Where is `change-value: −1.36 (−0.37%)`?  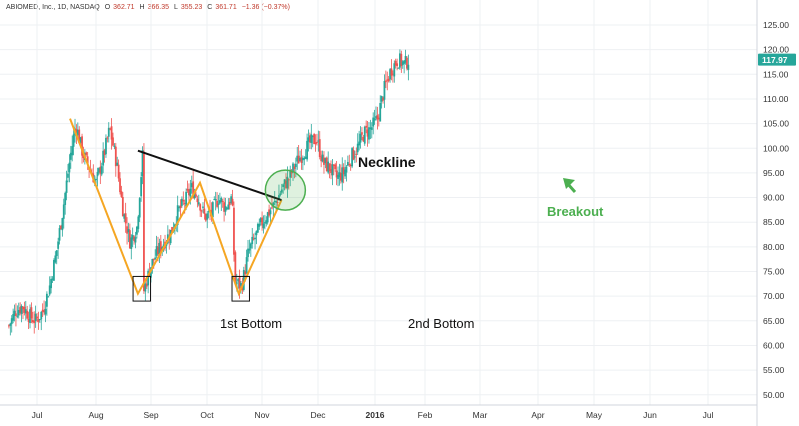
change-value: −1.36 (−0.37%) is located at coordinates (265, 7).